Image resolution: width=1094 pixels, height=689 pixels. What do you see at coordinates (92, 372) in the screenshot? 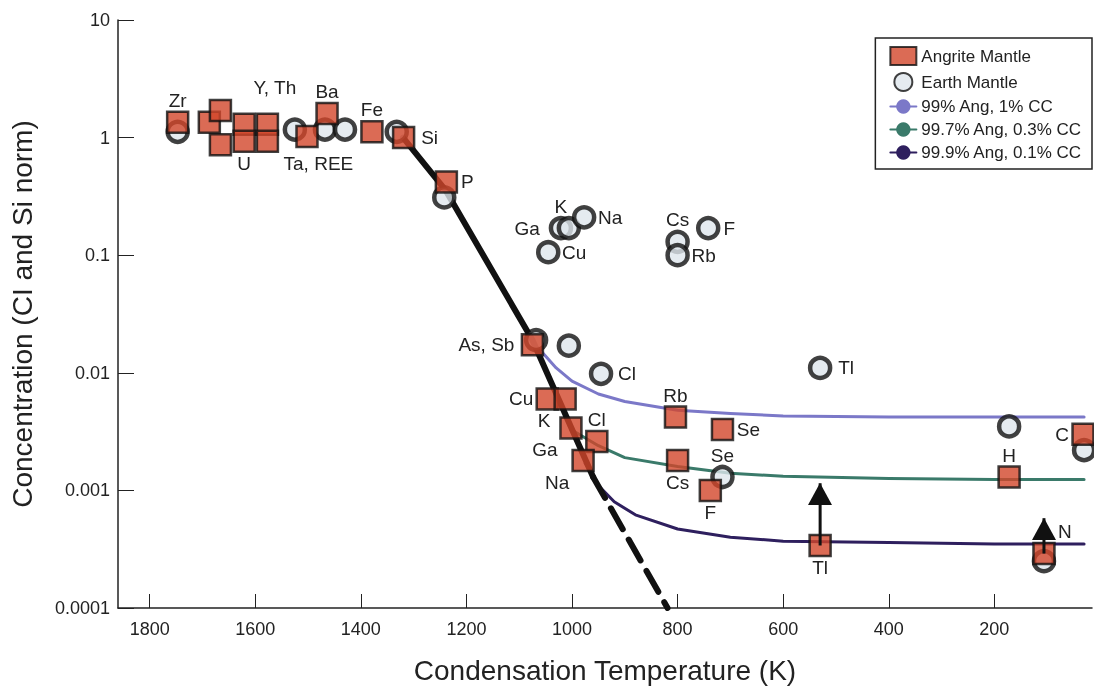
I see `y-tick-label: 0.01` at bounding box center [92, 372].